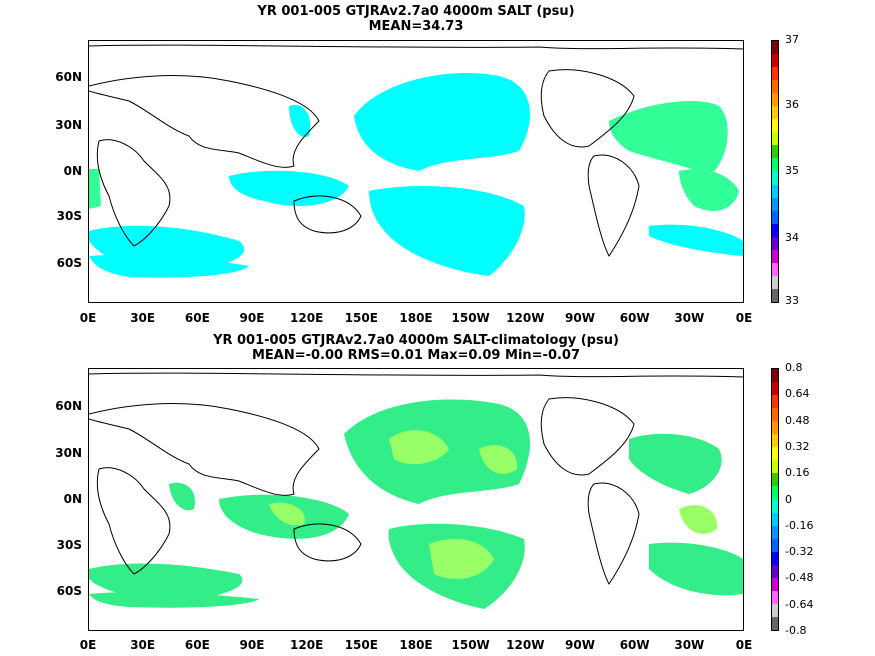 The image size is (875, 656). I want to click on top-colorbar-label: 35, so click(792, 170).